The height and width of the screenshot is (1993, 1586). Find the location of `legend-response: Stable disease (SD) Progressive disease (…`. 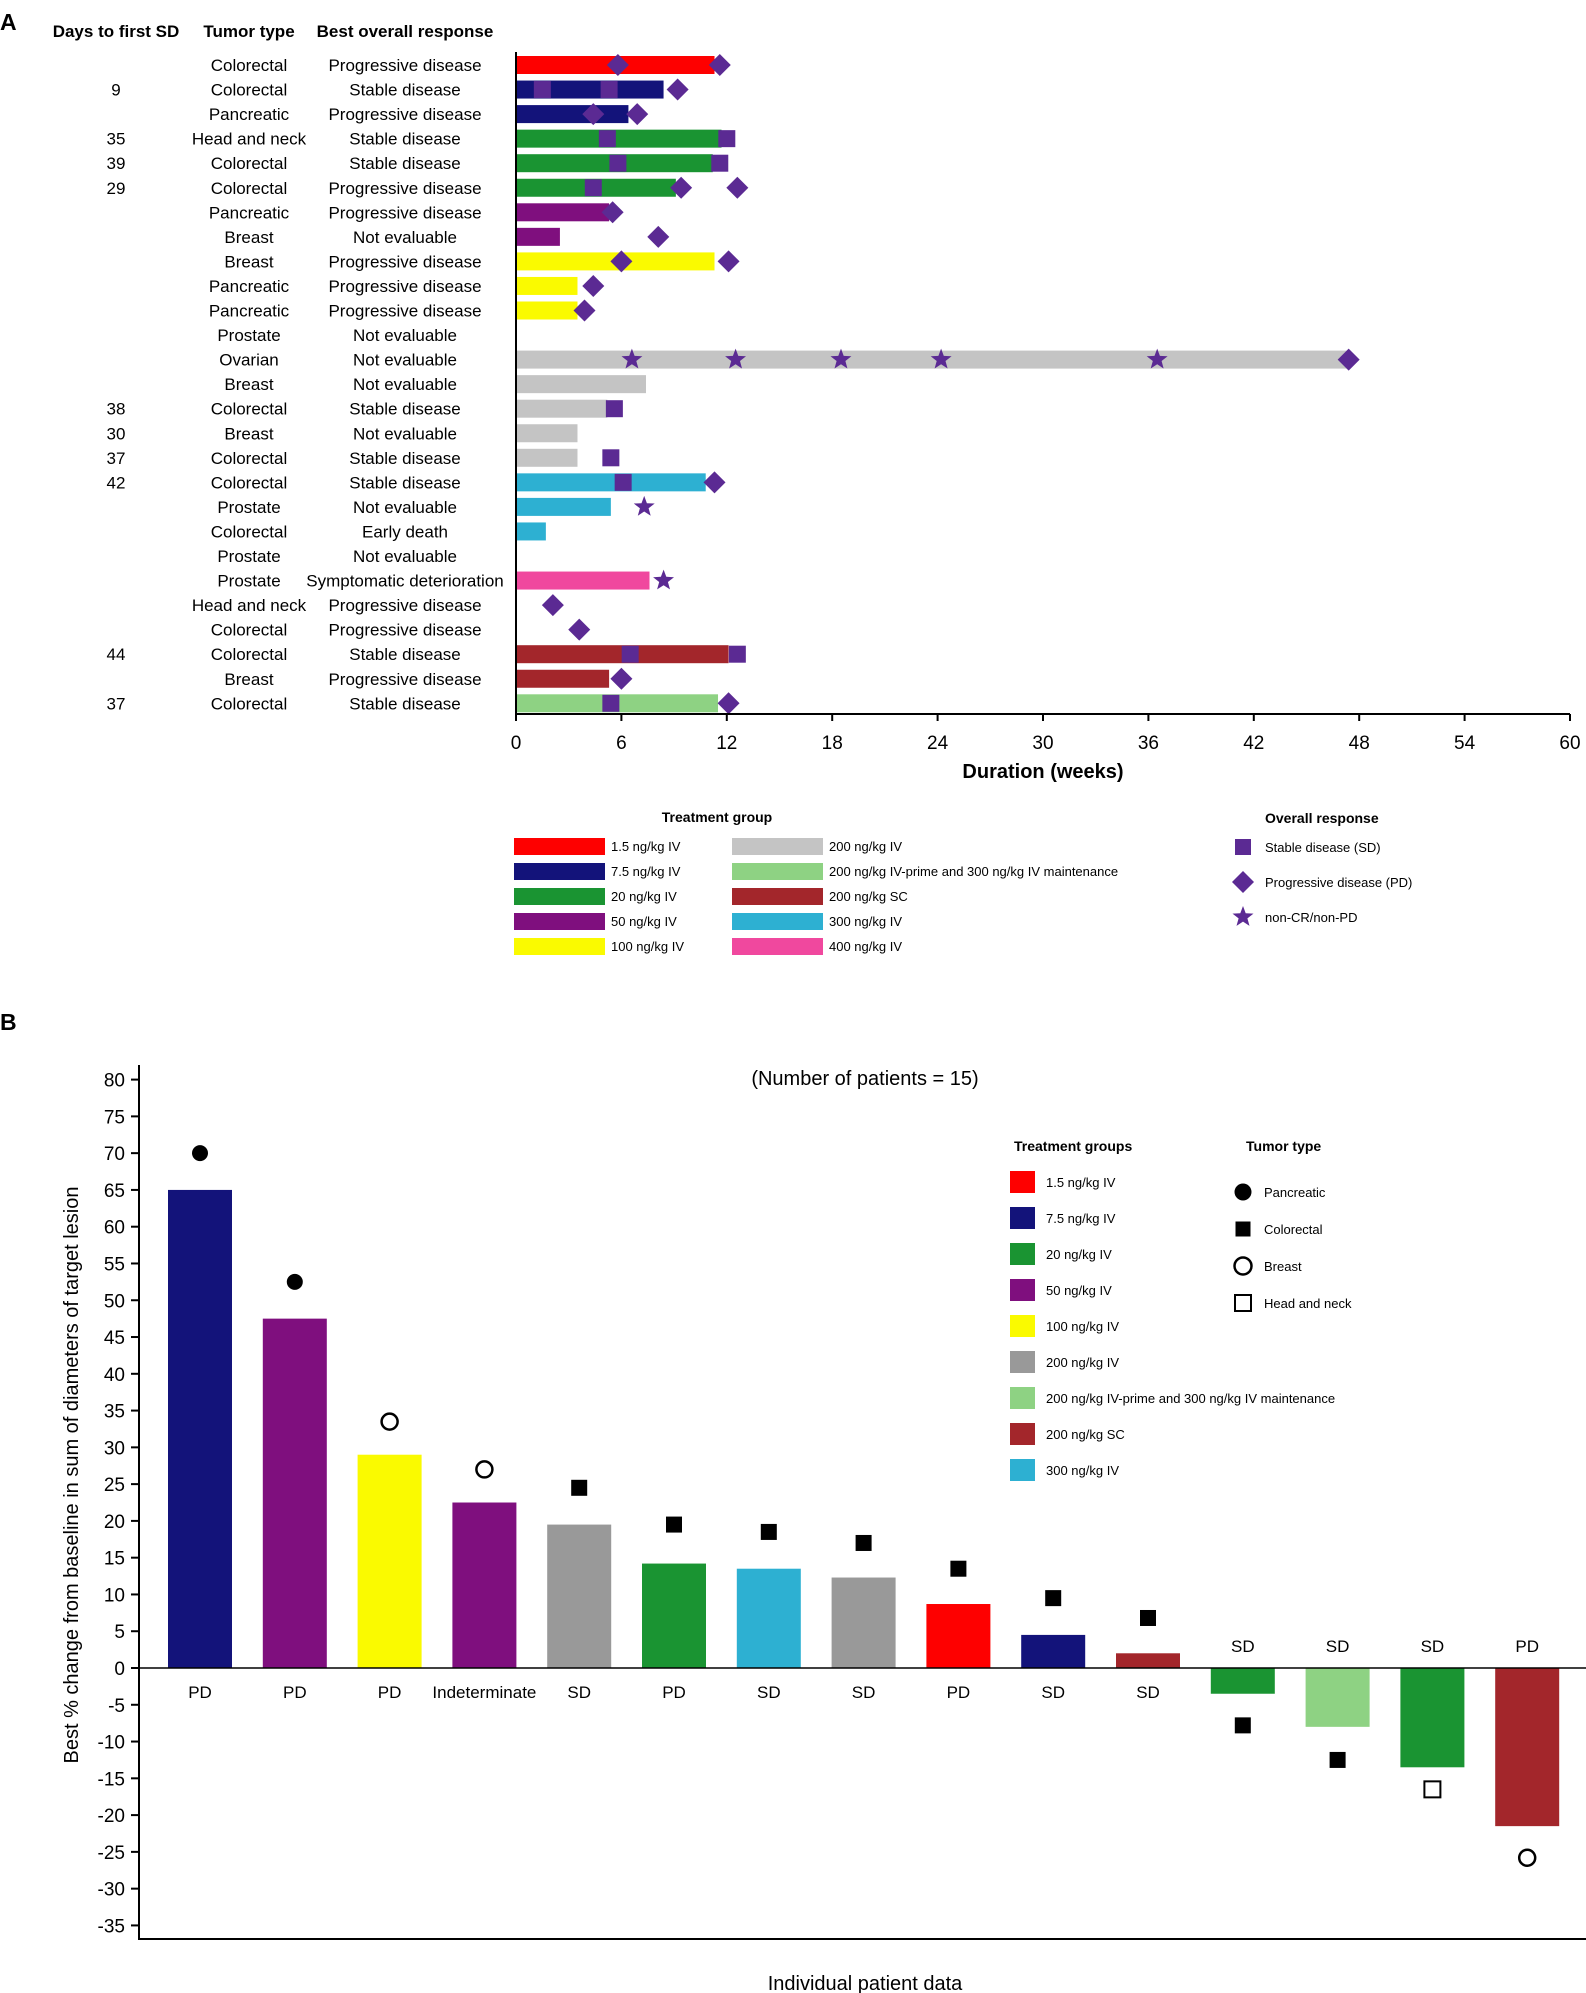

legend-response: Stable disease (SD) Progressive disease (… is located at coordinates (1322, 882).